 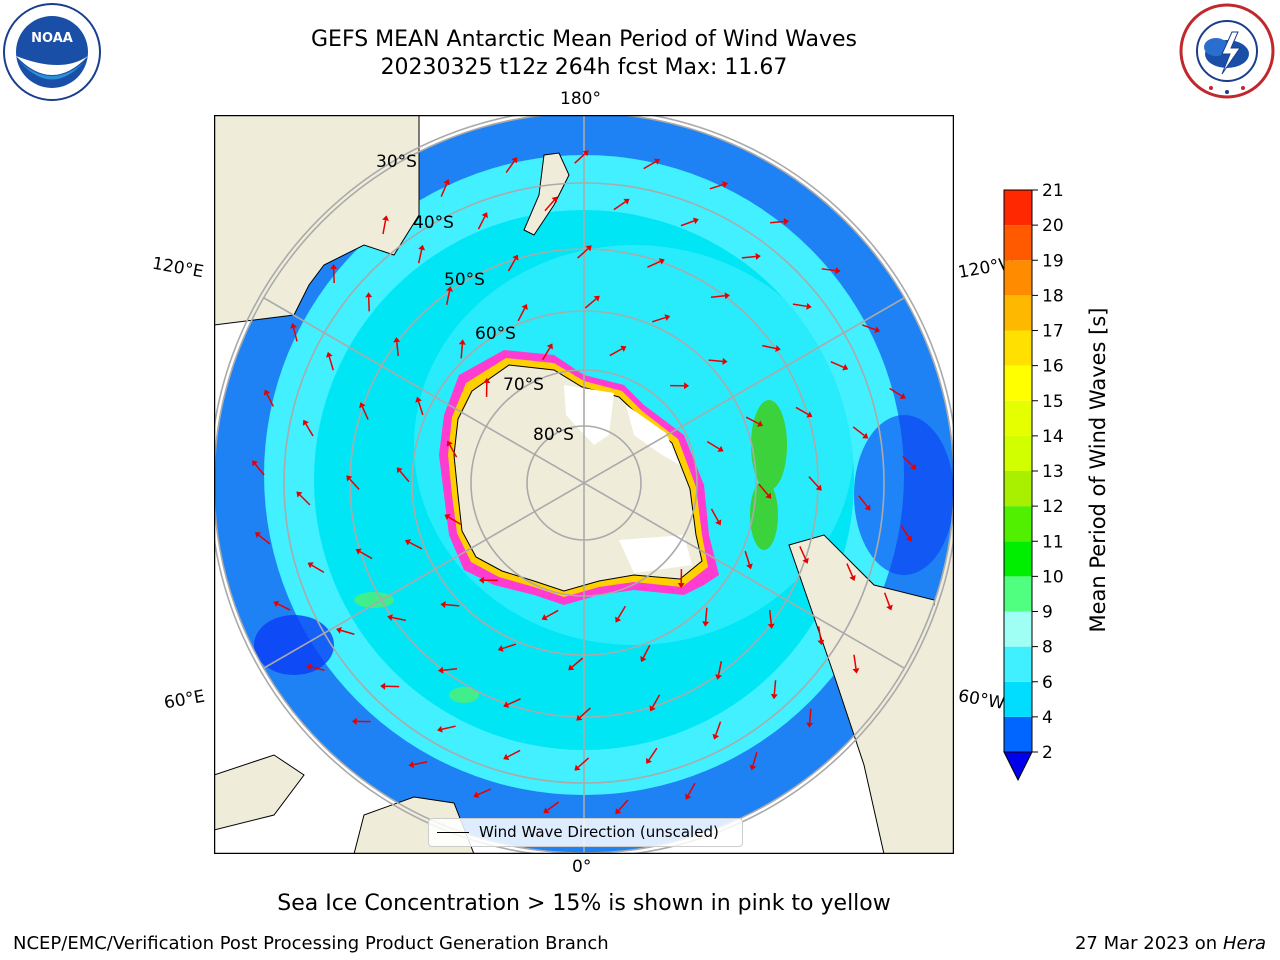 I want to click on footer-date: 27 Mar 2023 on Hera, so click(x=1170, y=943).